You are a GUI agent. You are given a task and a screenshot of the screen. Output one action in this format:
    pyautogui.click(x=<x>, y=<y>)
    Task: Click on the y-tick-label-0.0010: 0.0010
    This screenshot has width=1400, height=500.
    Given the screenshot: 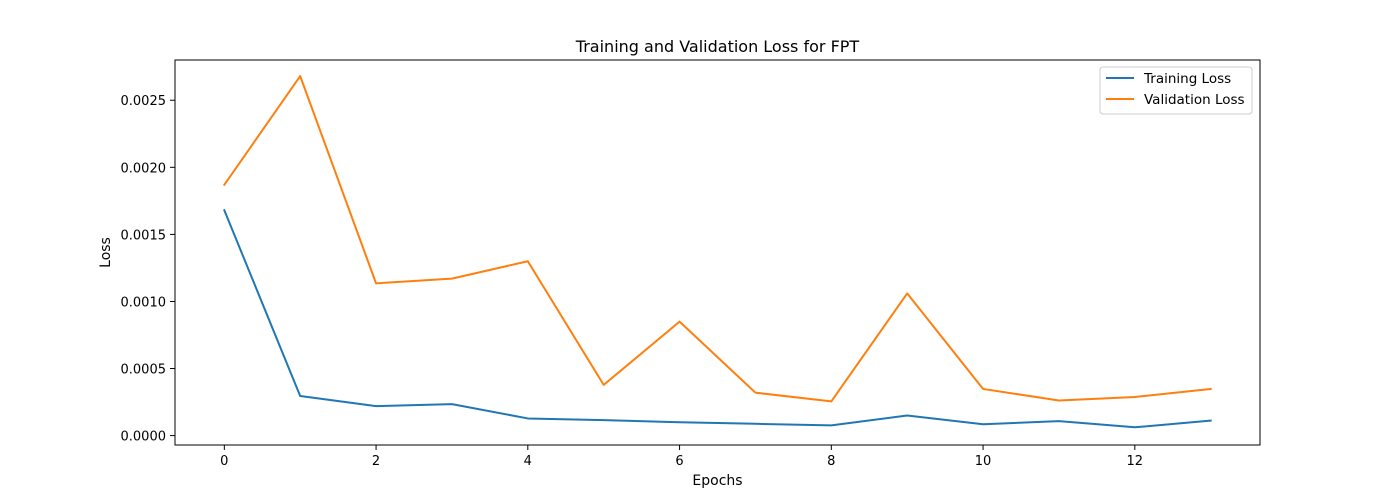 What is the action you would take?
    pyautogui.click(x=144, y=302)
    